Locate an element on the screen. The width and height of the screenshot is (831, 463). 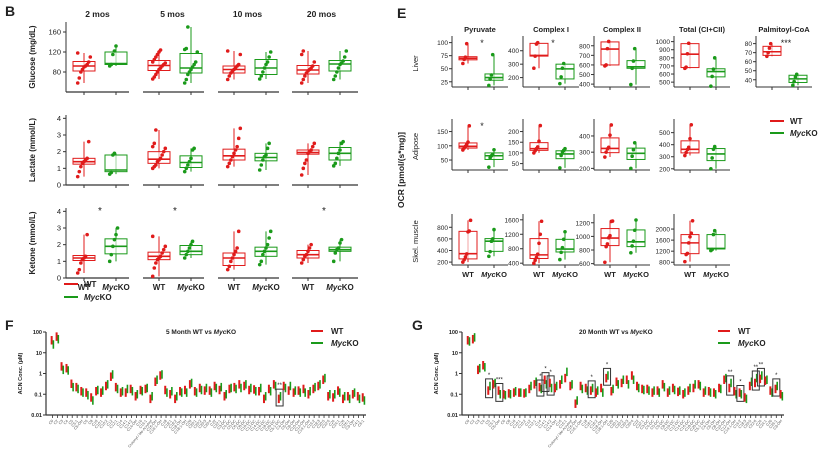
x-tick-label: C3-OH is located at coordinates (350, 425).